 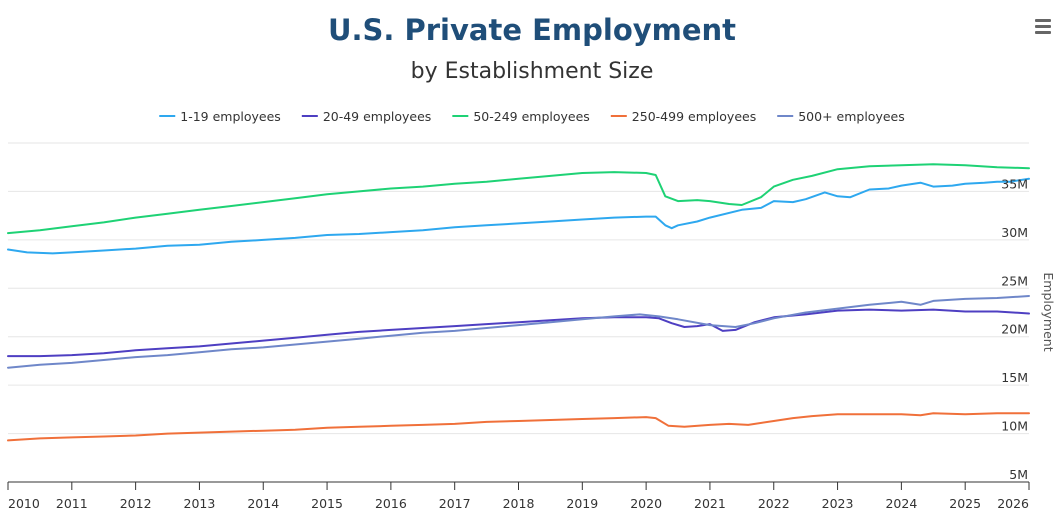 What do you see at coordinates (263, 503) in the screenshot?
I see `x-tick-label: 2014` at bounding box center [263, 503].